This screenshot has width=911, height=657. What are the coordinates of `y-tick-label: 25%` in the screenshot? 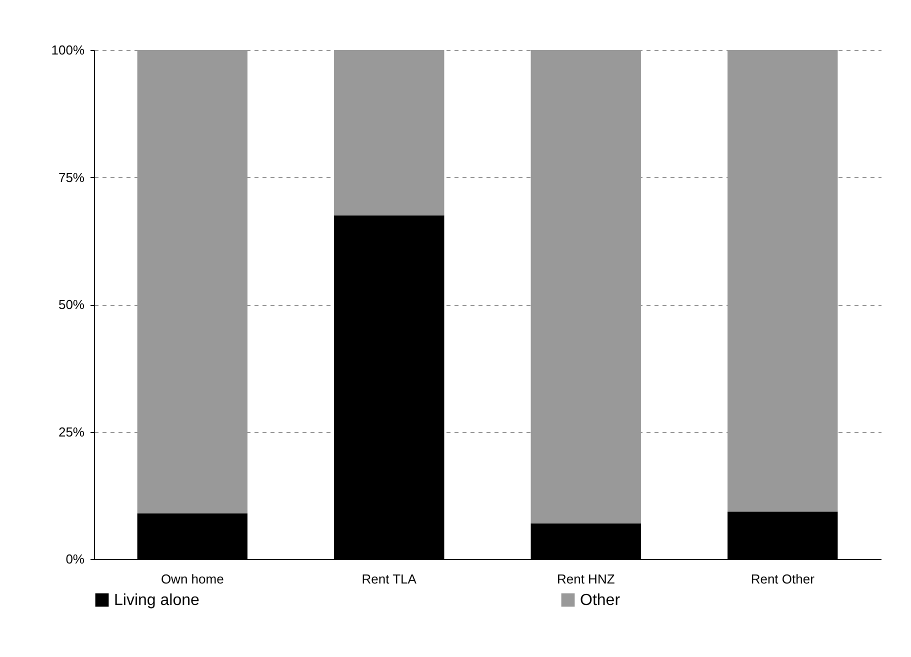 It's located at (71, 432).